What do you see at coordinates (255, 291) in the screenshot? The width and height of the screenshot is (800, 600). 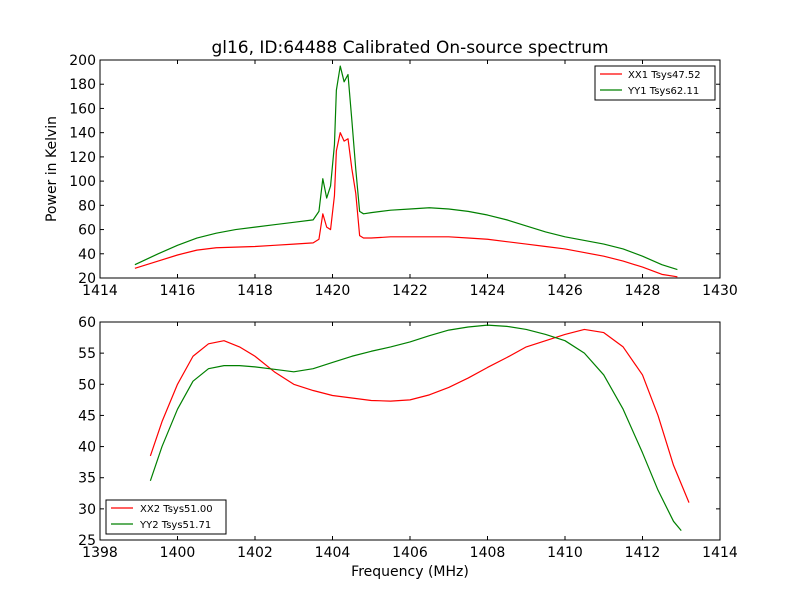 I see `top-x-tick-label: 1418` at bounding box center [255, 291].